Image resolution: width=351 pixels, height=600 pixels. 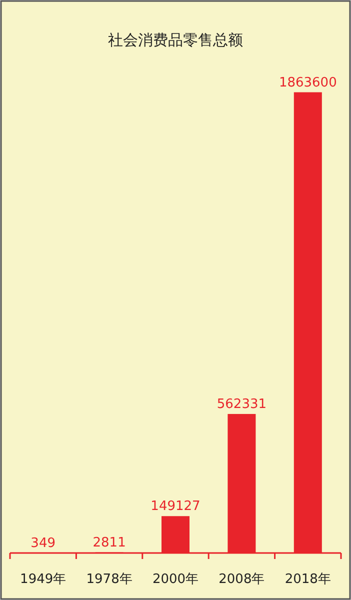 What do you see at coordinates (175, 579) in the screenshot?
I see `x-tick-label: 2000年` at bounding box center [175, 579].